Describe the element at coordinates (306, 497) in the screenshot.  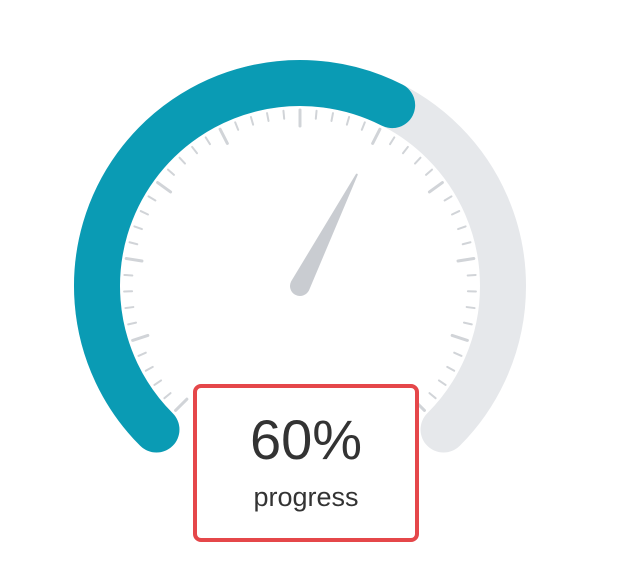
I see `gauge-caption-label: progress` at that location.